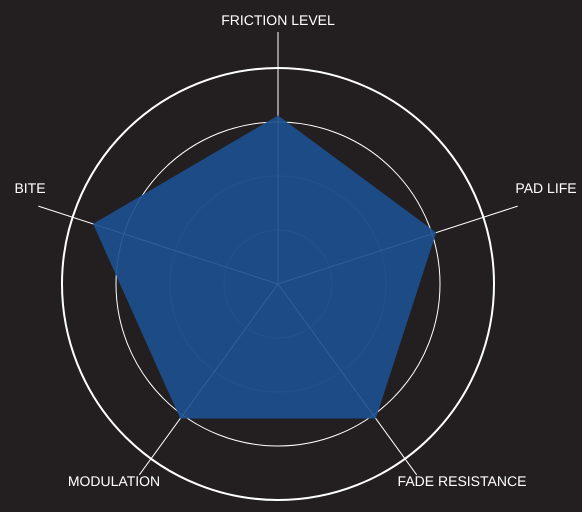  Describe the element at coordinates (546, 188) in the screenshot. I see `spoke-label: PAD LIFE` at that location.